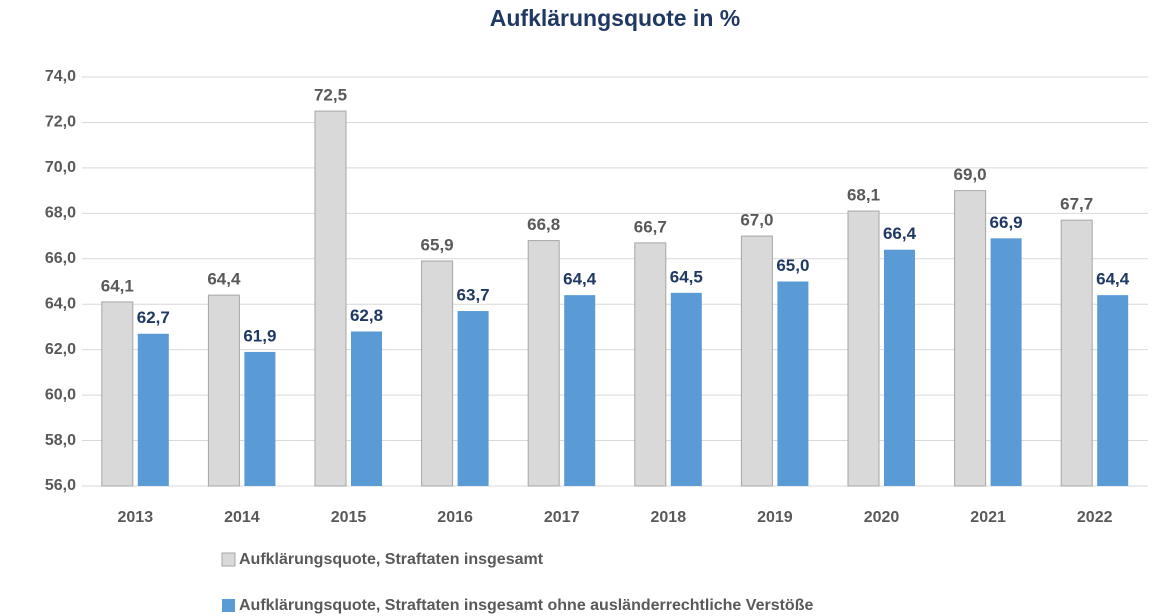  Describe the element at coordinates (60, 122) in the screenshot. I see `y-tick-label: 72,0` at that location.